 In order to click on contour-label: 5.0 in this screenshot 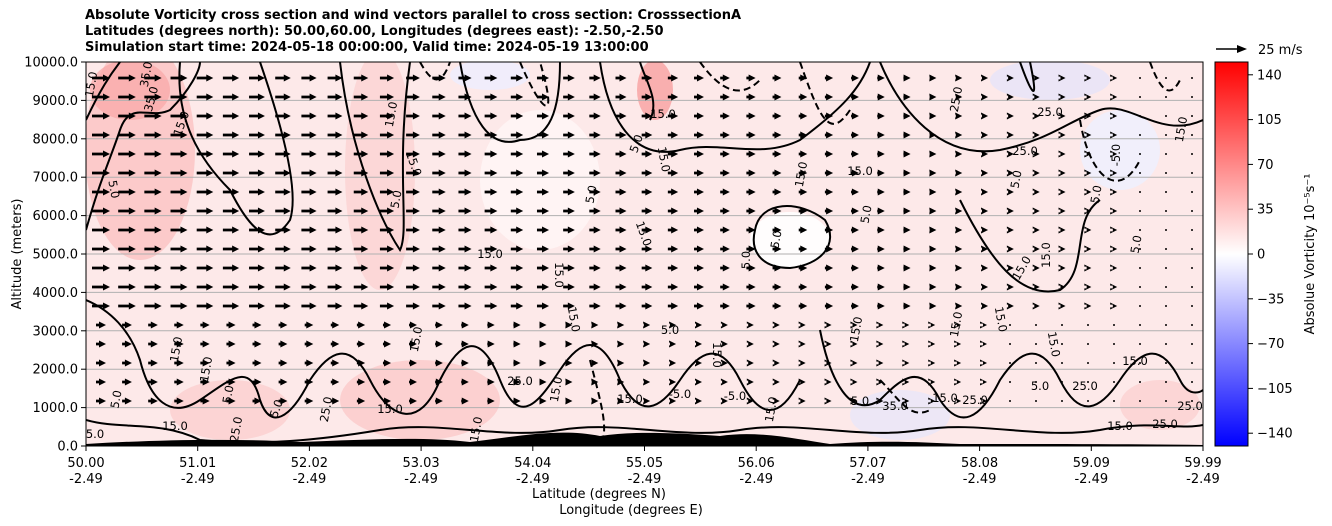, I will do `click(860, 401)`.